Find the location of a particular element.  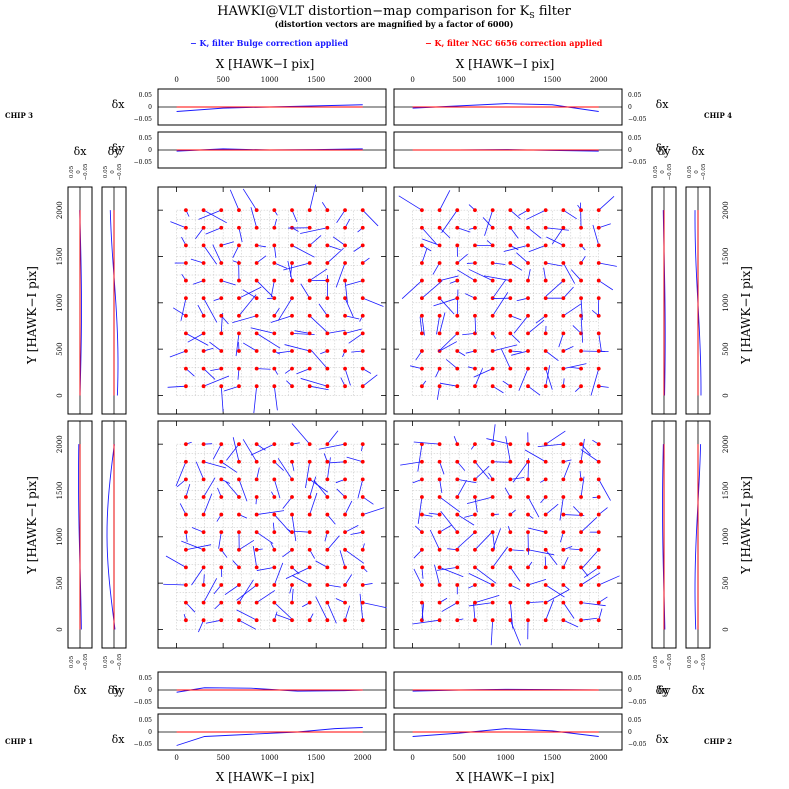

y-tick-label-left: 1000 is located at coordinates (60, 537).